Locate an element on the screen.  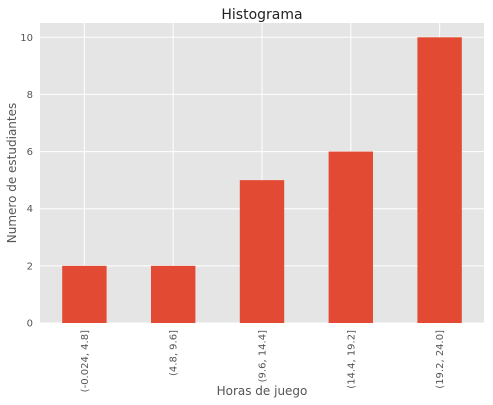
x-tick-label: (19.2, 24.0] is located at coordinates (440, 359).